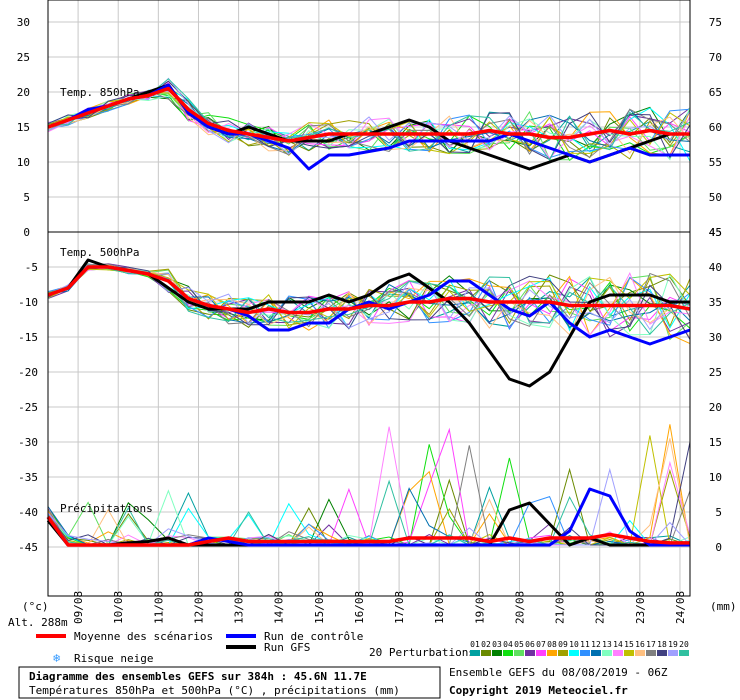  I want to click on t850-left-tick: 25, so click(23, 57).